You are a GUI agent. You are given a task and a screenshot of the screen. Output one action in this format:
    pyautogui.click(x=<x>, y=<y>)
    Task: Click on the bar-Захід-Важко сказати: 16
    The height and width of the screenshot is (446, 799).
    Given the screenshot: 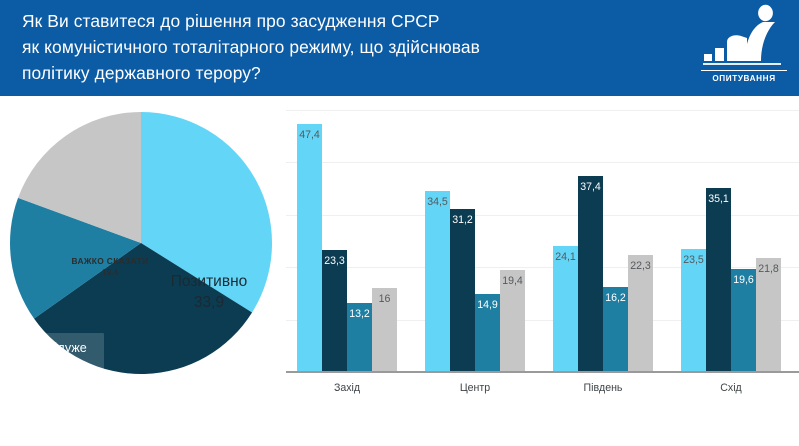 What is the action you would take?
    pyautogui.click(x=384, y=330)
    